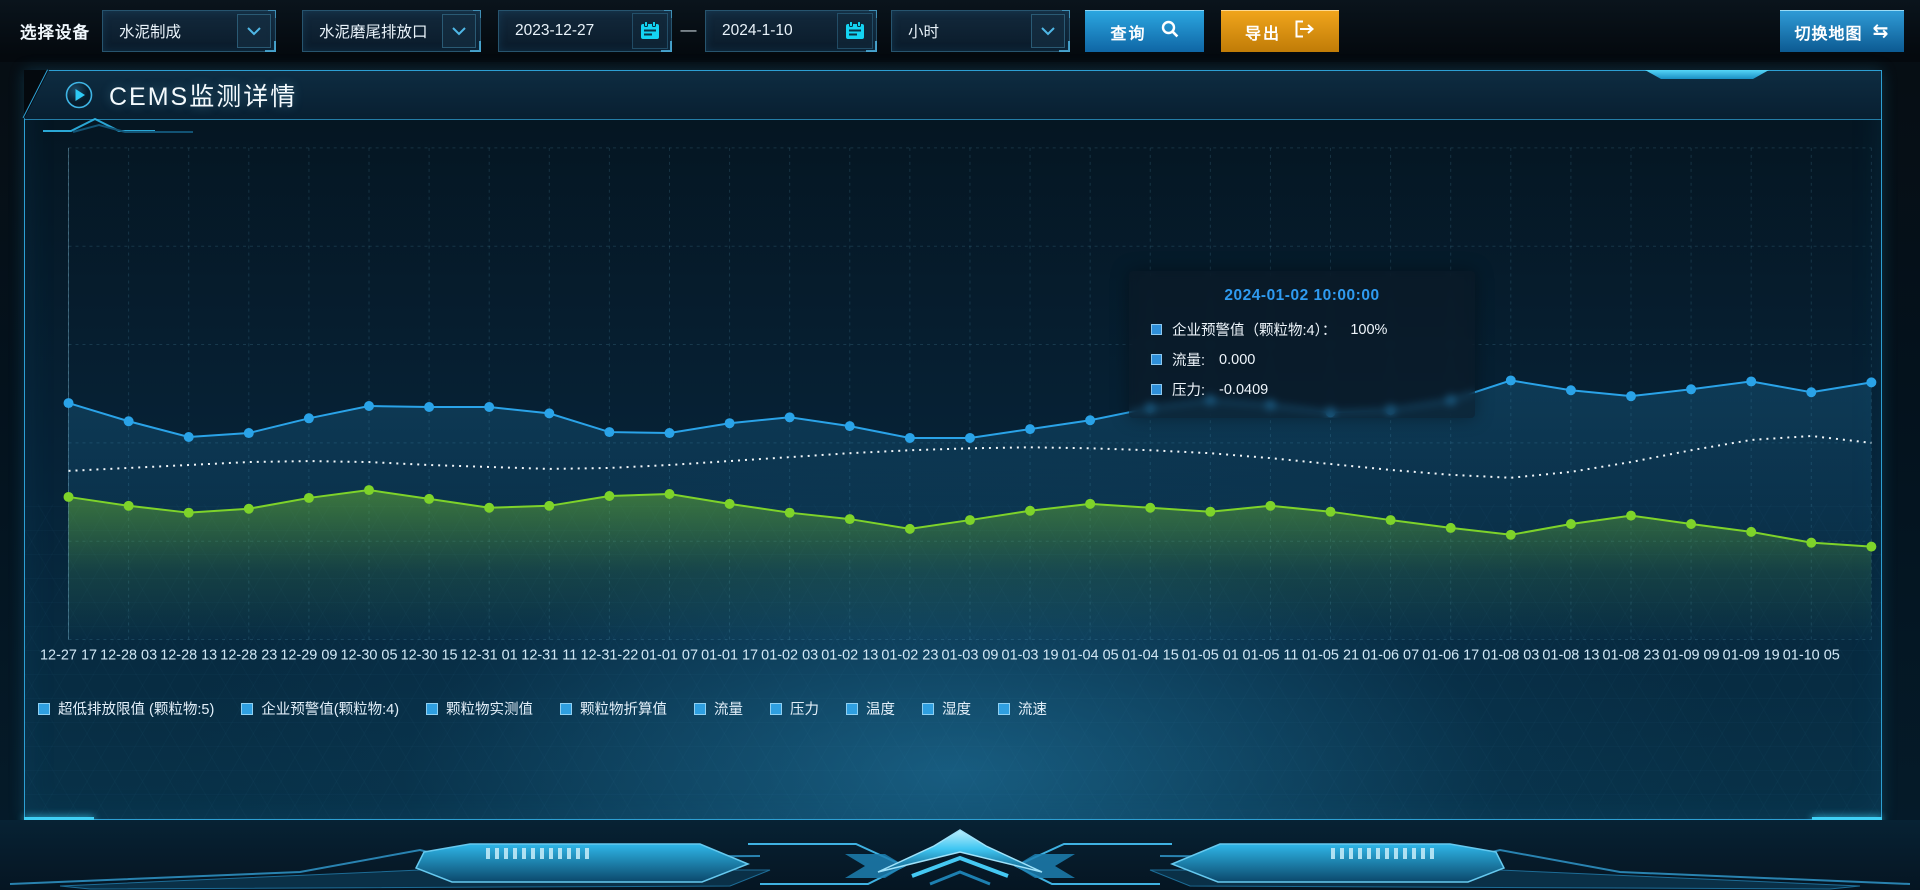 The width and height of the screenshot is (1920, 890). Describe the element at coordinates (1390, 655) in the screenshot. I see `svg-text: 01-06 07` at that location.